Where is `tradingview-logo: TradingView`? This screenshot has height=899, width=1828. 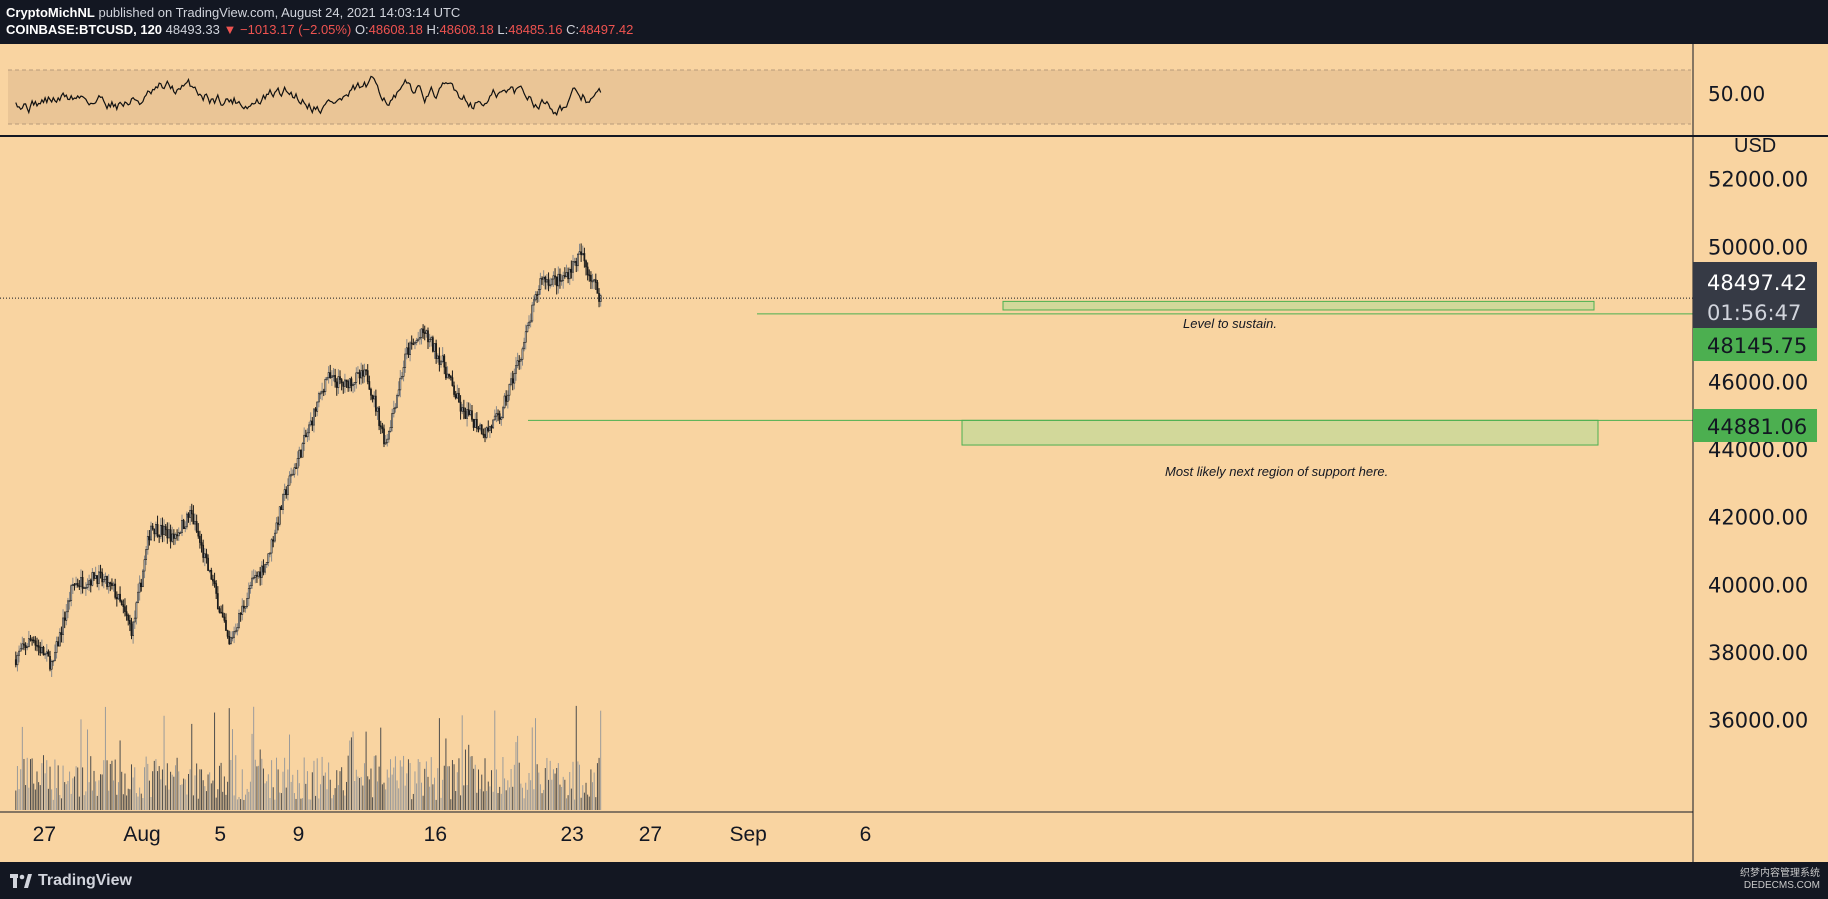
tradingview-logo: TradingView is located at coordinates (71, 881).